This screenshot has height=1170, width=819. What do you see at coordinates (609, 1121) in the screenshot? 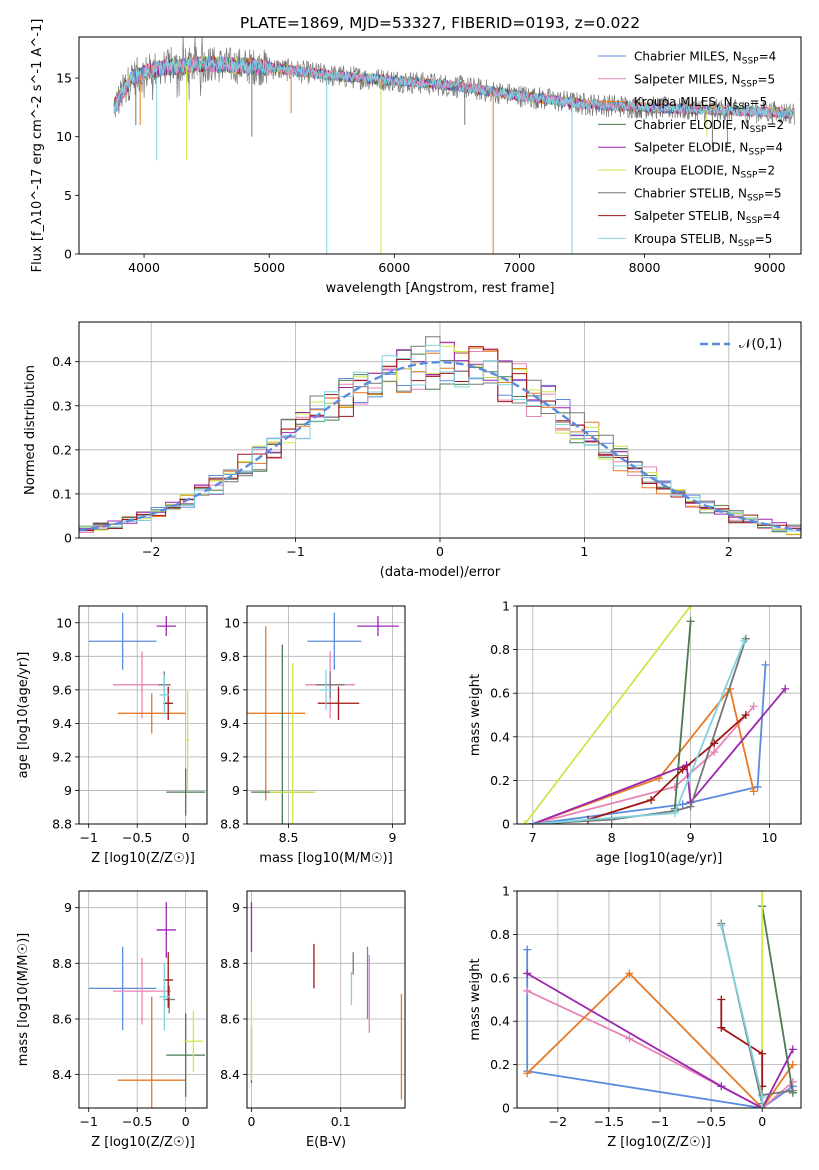
I see `x-tick-label: −1.5` at bounding box center [609, 1121].